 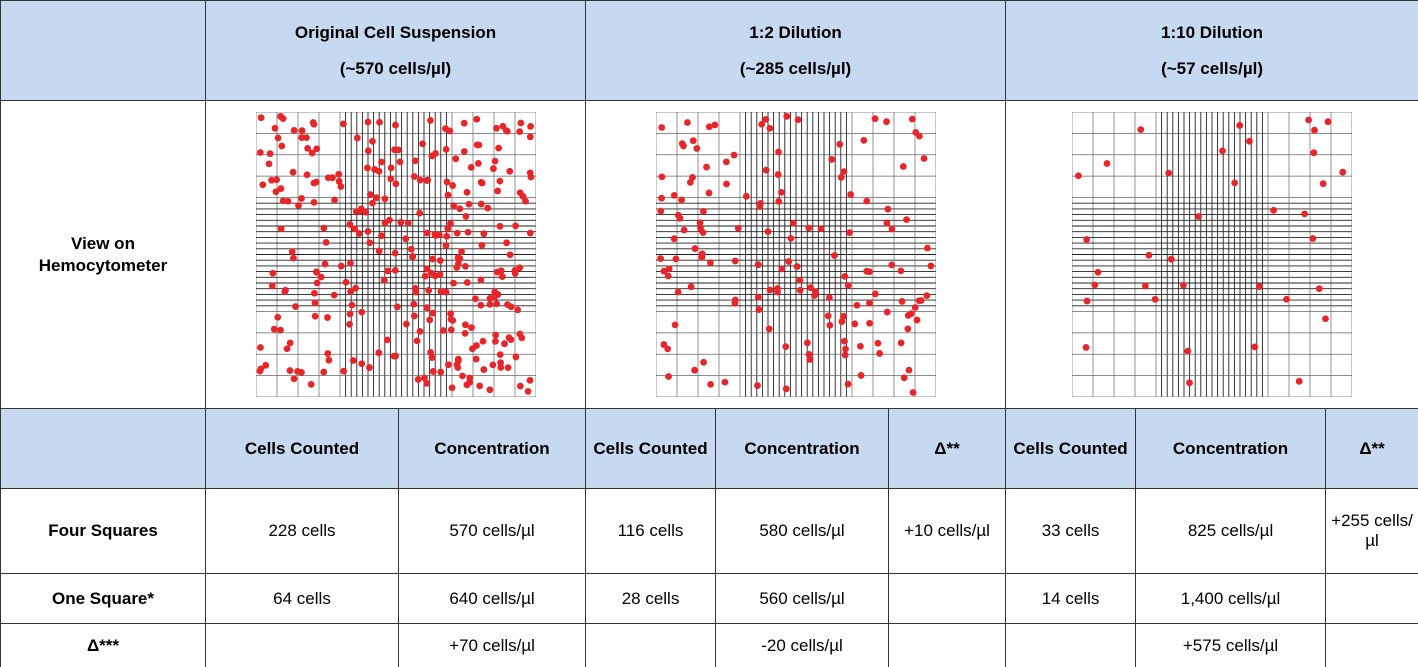 I want to click on column-header: Cells Counted, so click(x=651, y=448).